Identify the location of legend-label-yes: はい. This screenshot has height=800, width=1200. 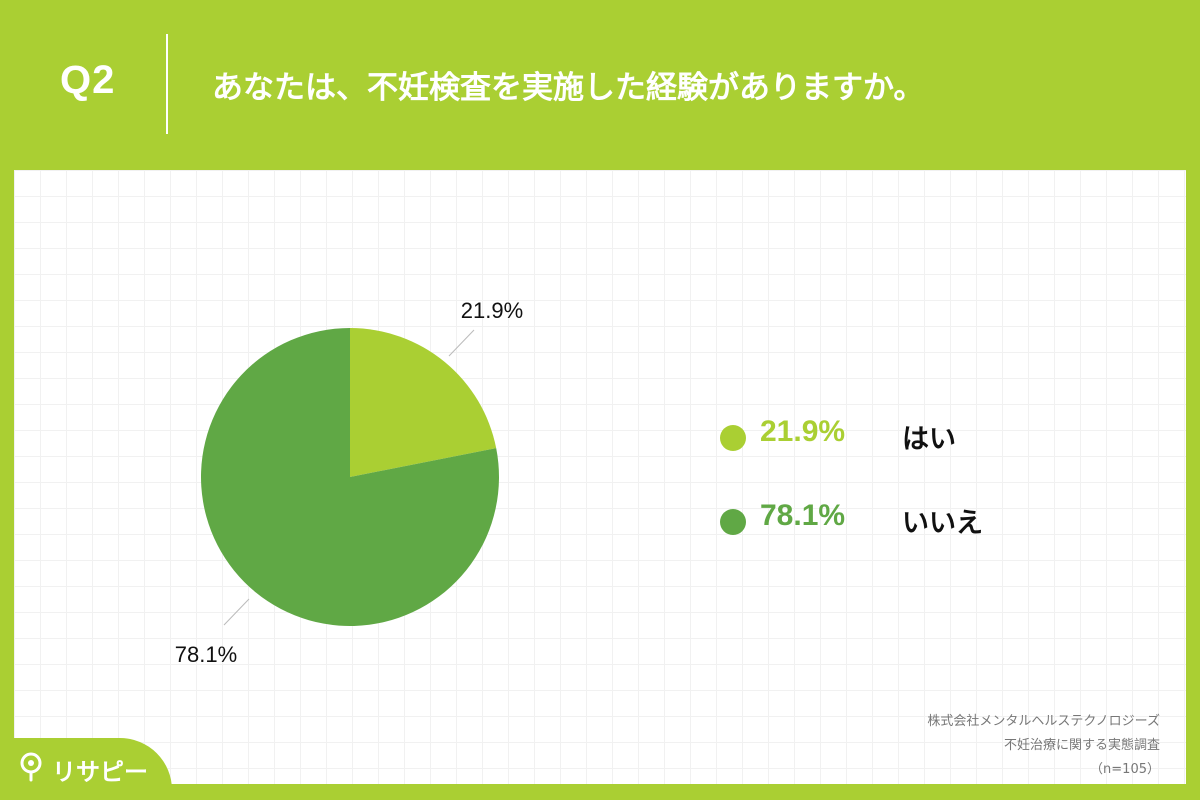
(929, 439).